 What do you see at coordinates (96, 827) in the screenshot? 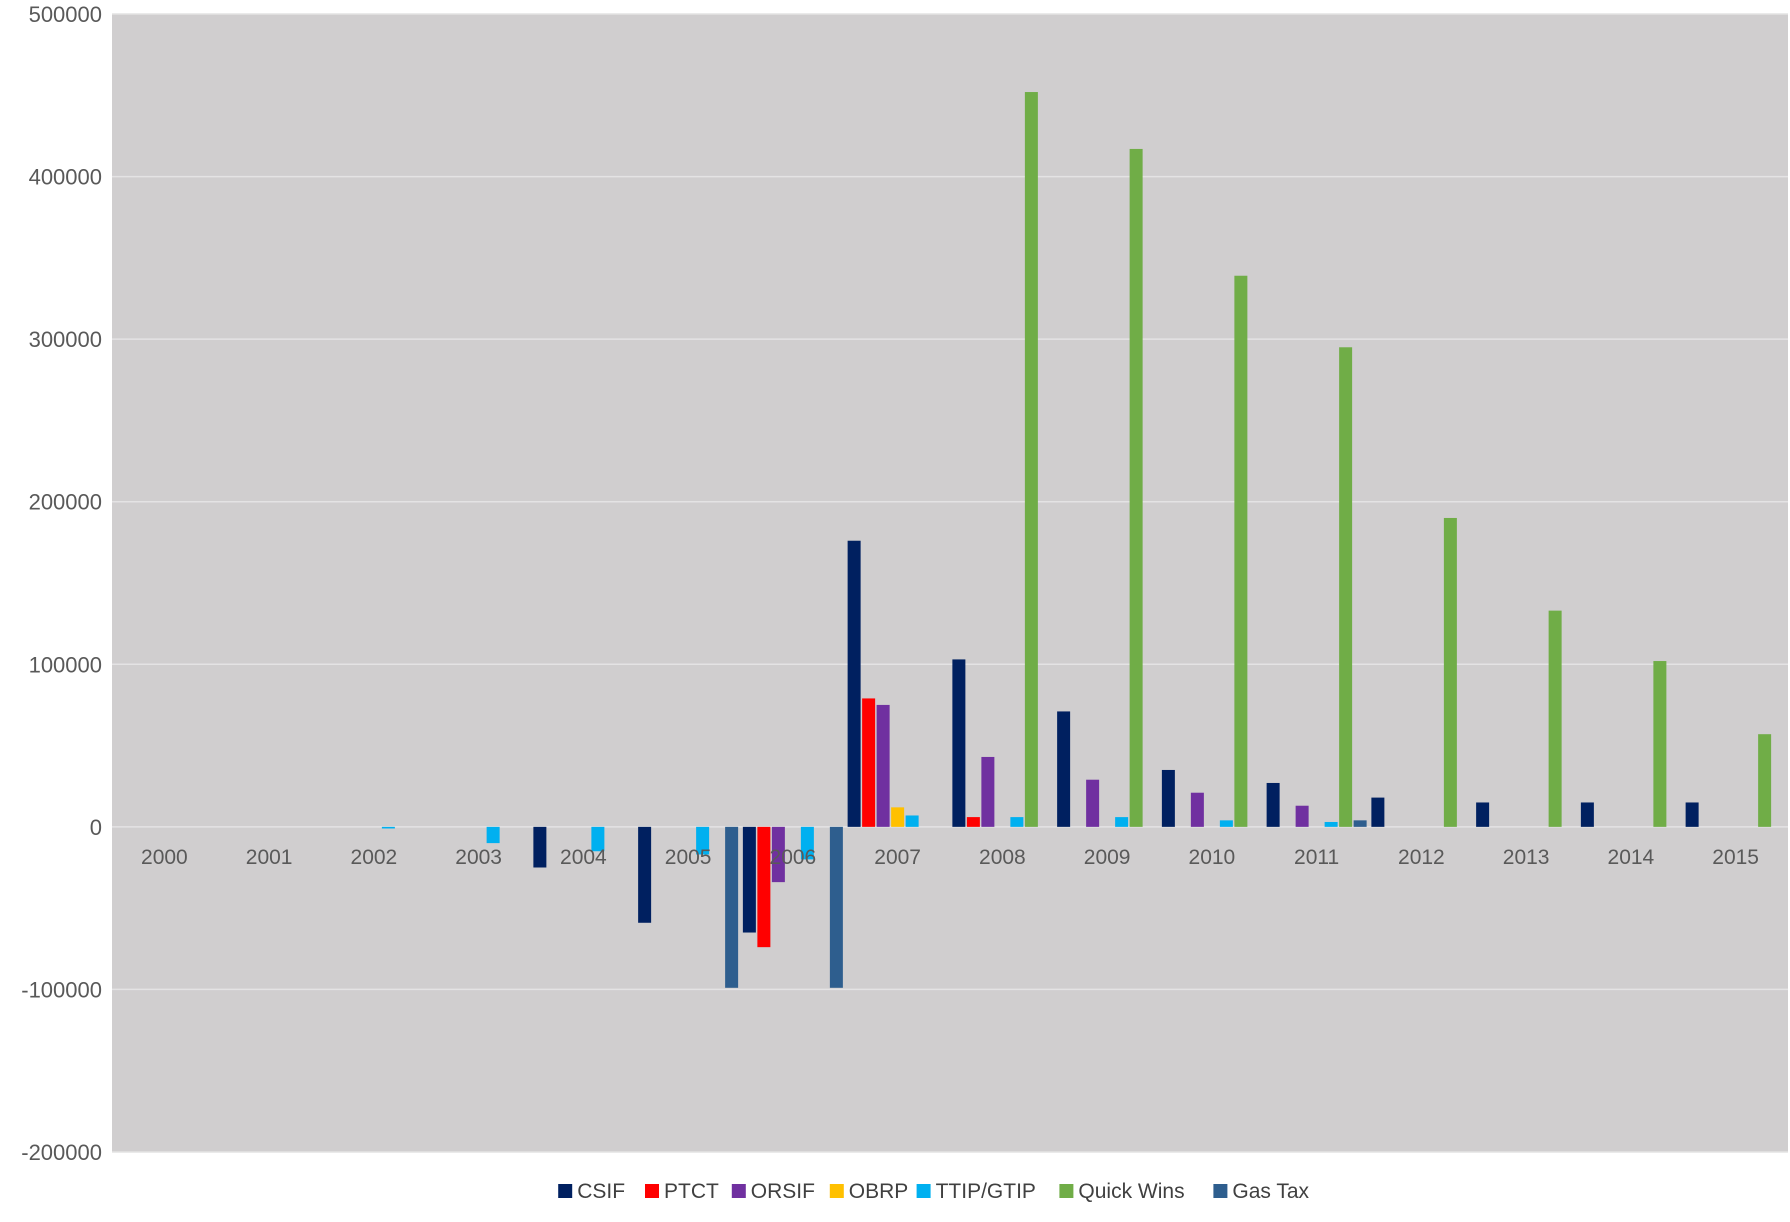
I see `y-tick-label: 0` at bounding box center [96, 827].